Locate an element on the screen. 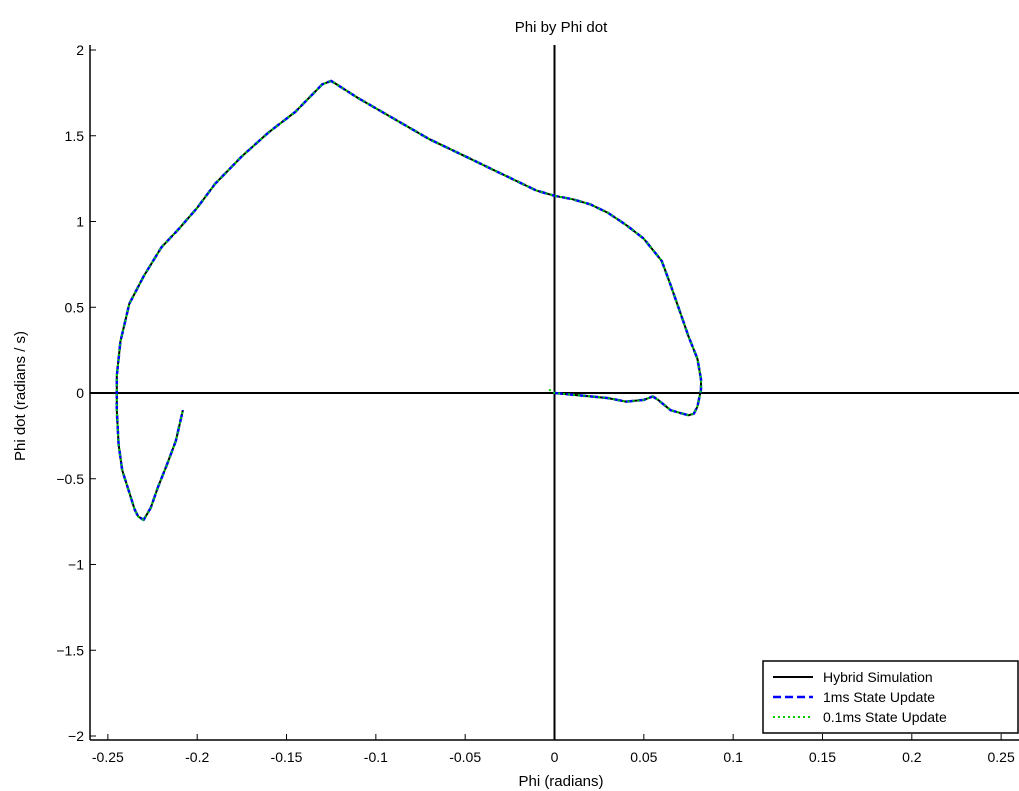 The height and width of the screenshot is (791, 1019). x-tick-label: -0.25 is located at coordinates (108, 757).